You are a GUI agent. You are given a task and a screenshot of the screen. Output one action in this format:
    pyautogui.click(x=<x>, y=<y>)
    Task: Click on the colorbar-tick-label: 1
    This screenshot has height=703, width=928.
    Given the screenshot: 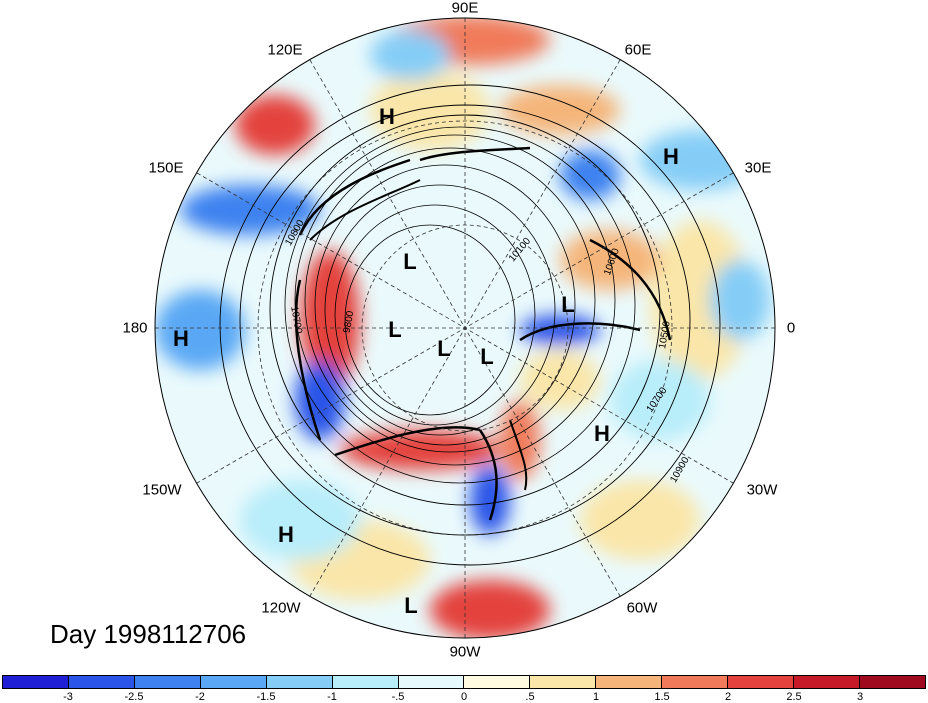 What is the action you would take?
    pyautogui.click(x=596, y=697)
    